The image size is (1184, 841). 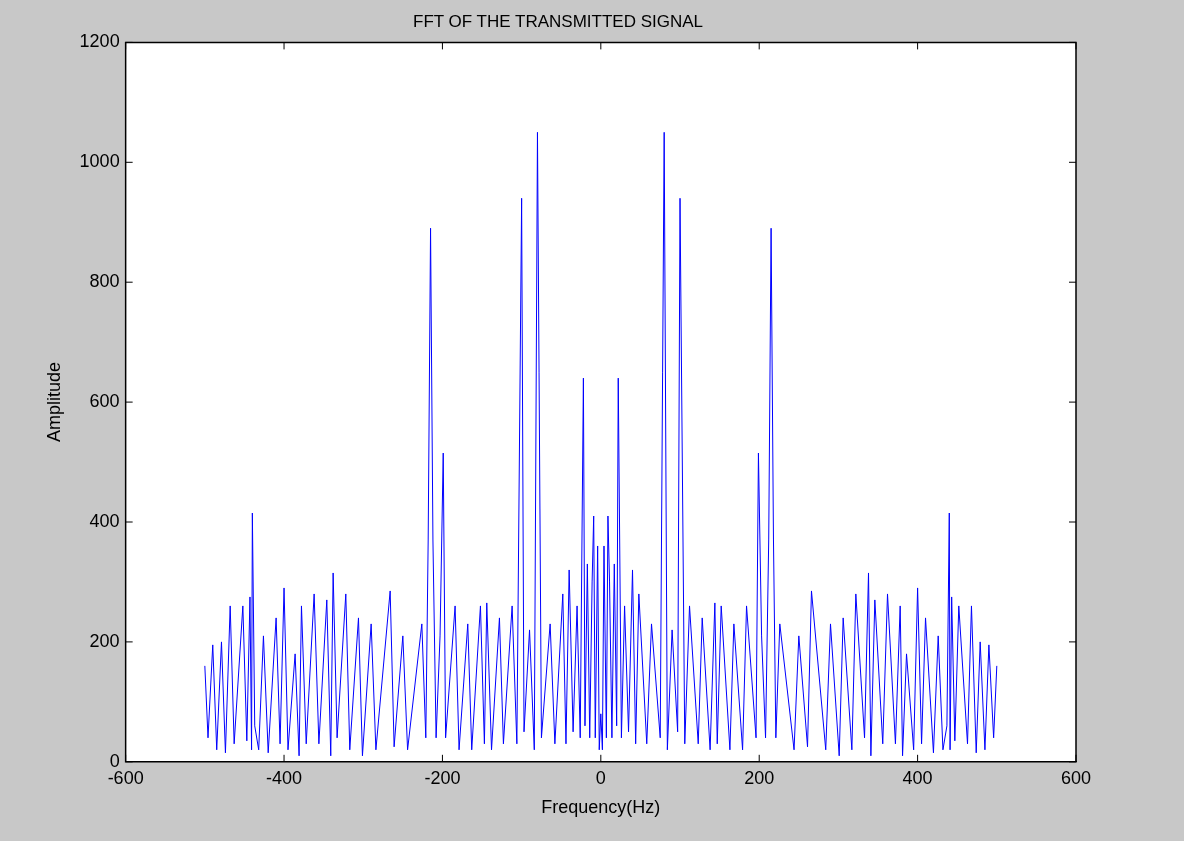 What do you see at coordinates (558, 21) in the screenshot?
I see `chart-title: FFT OF THE TRANSMITTED SIGNAL` at bounding box center [558, 21].